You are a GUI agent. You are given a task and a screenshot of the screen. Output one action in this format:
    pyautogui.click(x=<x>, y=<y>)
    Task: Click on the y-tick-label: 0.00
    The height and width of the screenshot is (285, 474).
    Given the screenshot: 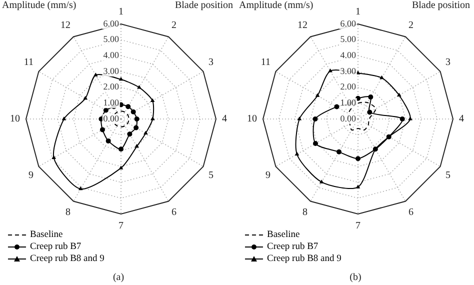 What is the action you would take?
    pyautogui.click(x=111, y=118)
    